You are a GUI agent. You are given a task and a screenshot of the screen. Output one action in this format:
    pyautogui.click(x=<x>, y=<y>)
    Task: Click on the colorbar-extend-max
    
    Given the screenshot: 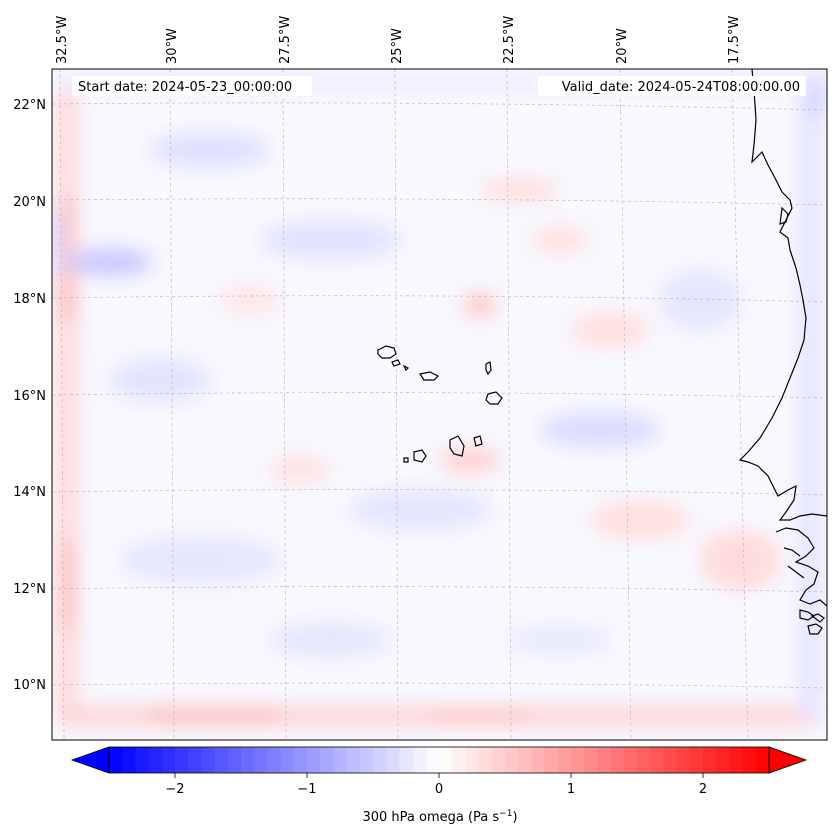 What is the action you would take?
    pyautogui.click(x=788, y=760)
    